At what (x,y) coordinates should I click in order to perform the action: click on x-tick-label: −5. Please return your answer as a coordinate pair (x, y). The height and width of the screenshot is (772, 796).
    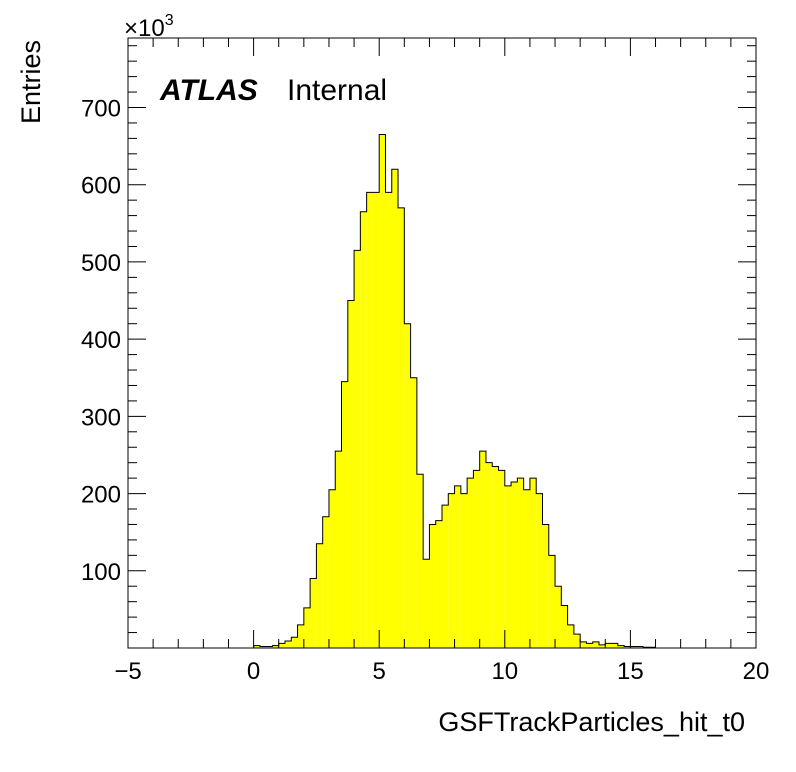
    Looking at the image, I should click on (127, 671).